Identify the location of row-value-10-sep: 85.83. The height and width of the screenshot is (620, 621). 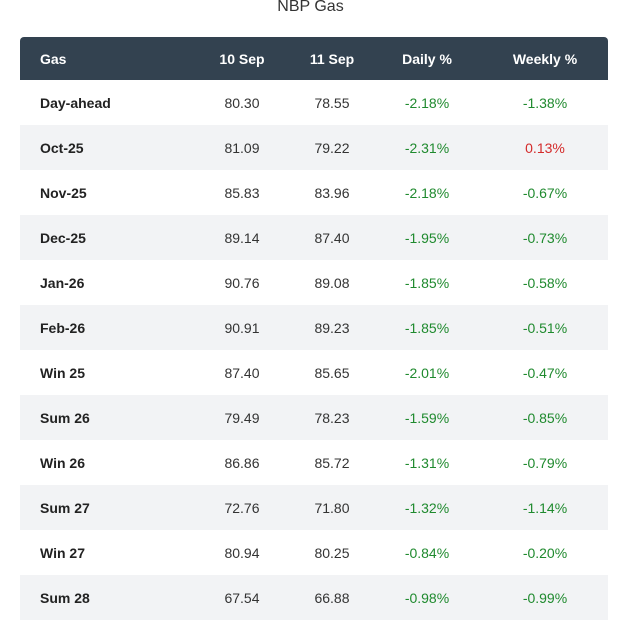
(242, 192).